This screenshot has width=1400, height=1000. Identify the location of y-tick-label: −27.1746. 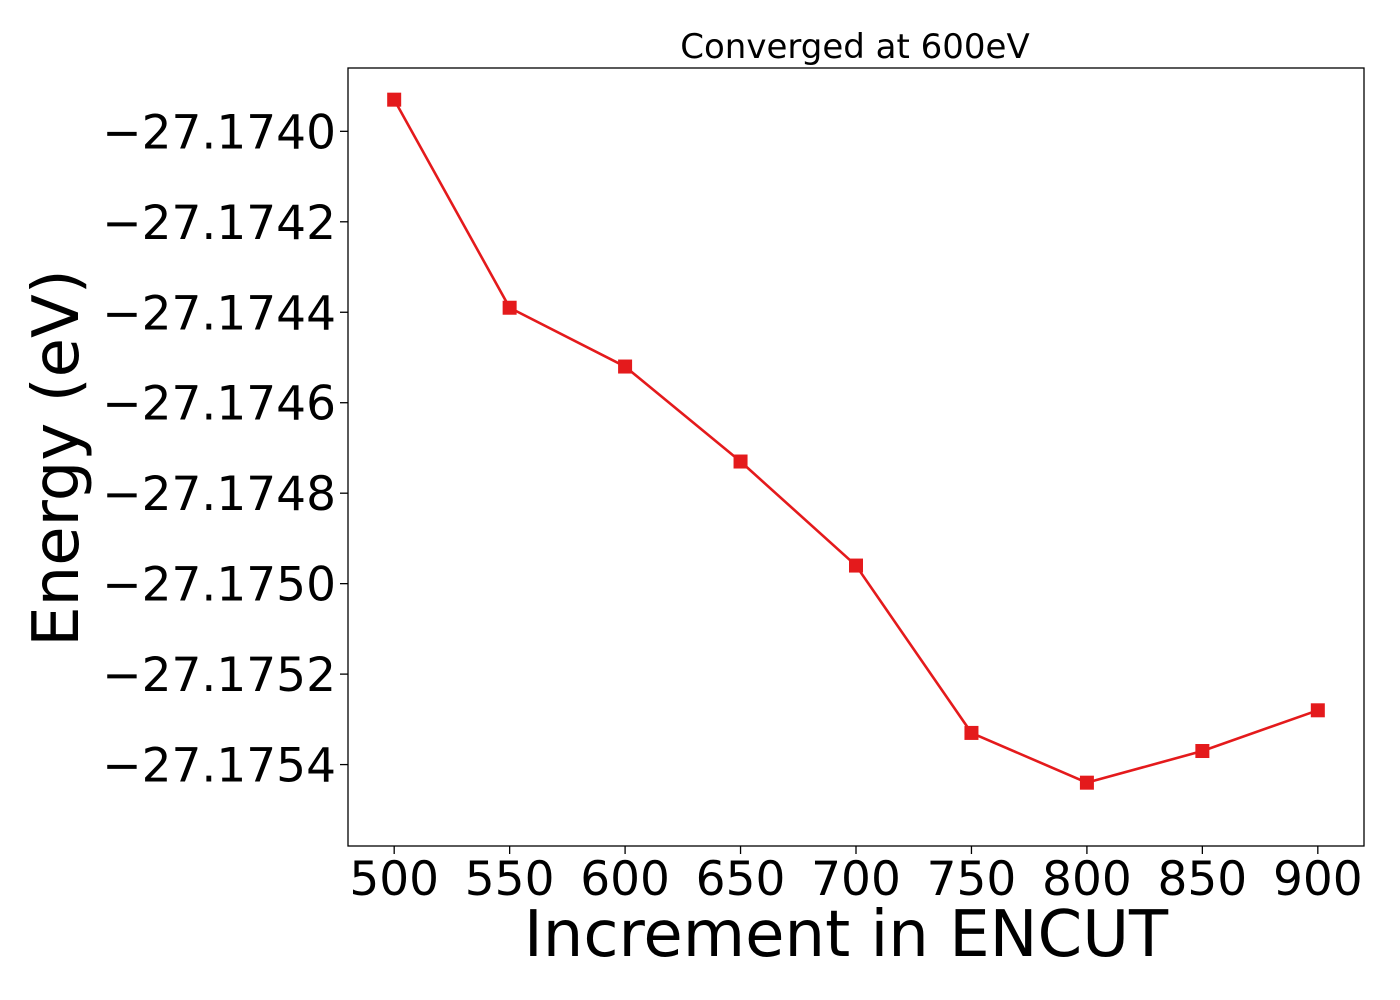
(219, 404).